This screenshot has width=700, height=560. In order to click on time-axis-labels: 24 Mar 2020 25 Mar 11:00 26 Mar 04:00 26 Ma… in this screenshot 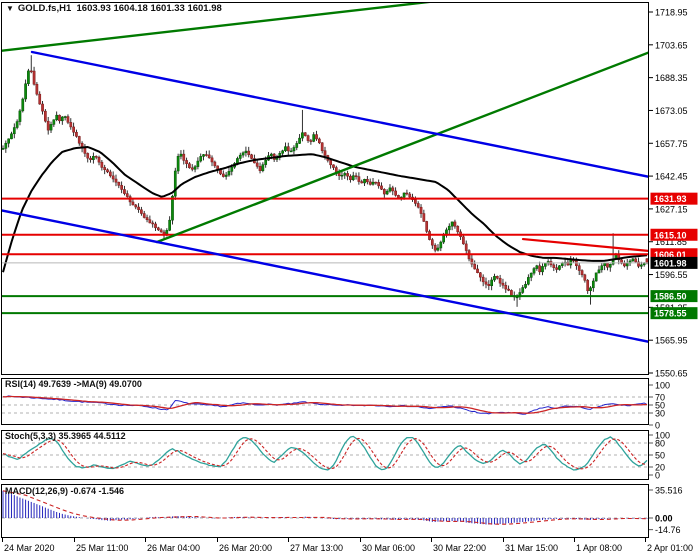, I will do `click(347, 545)`.